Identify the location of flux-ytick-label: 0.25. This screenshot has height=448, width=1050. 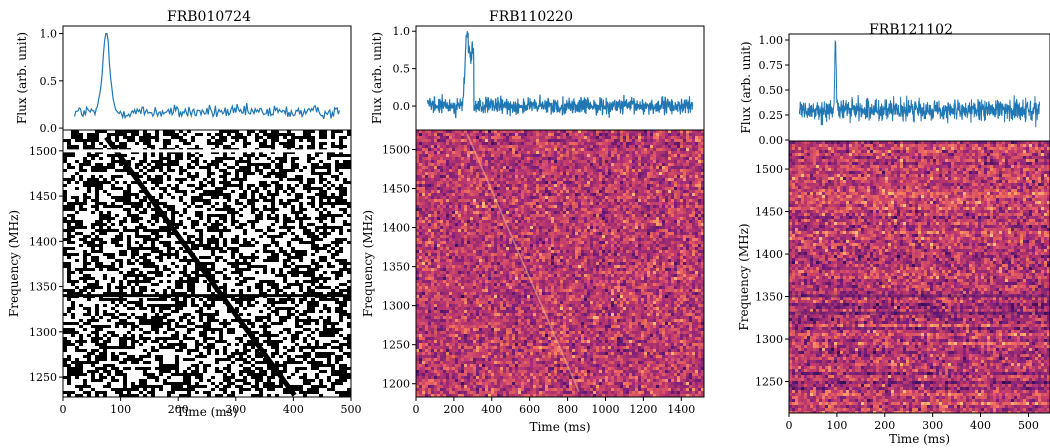
(771, 115).